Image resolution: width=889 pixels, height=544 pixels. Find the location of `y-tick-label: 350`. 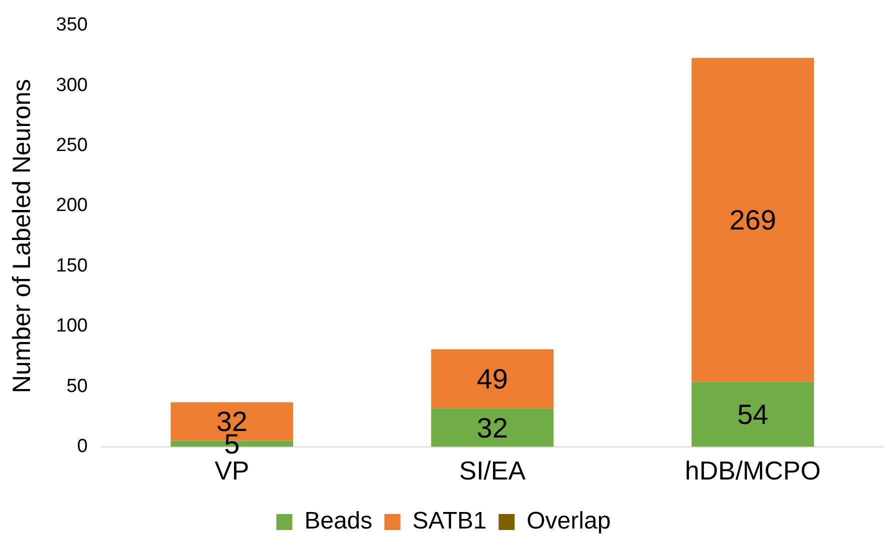

y-tick-label: 350 is located at coordinates (72, 25).